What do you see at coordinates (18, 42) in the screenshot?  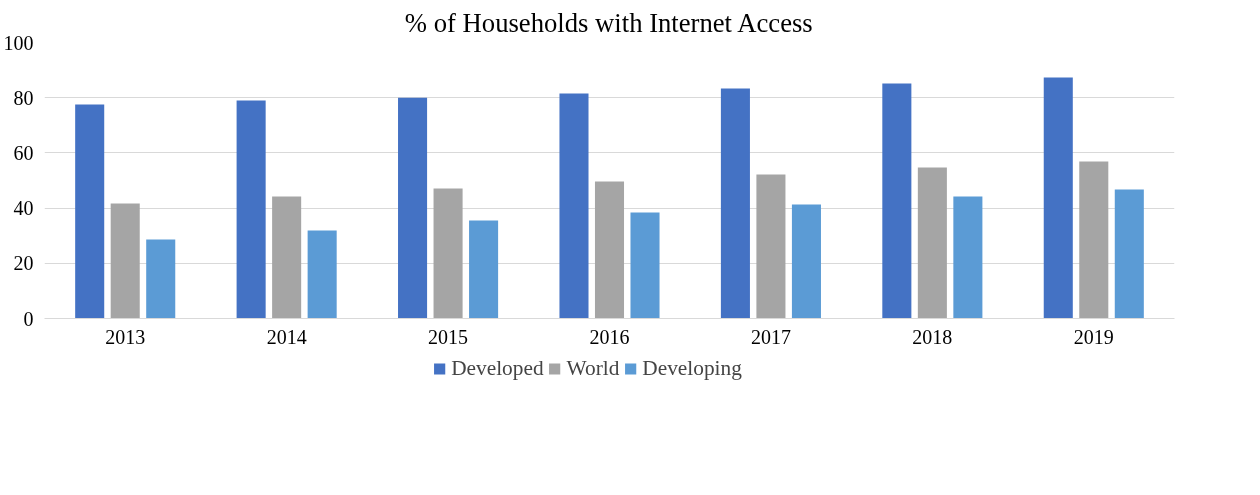 I see `y-tick-label: 100` at bounding box center [18, 42].